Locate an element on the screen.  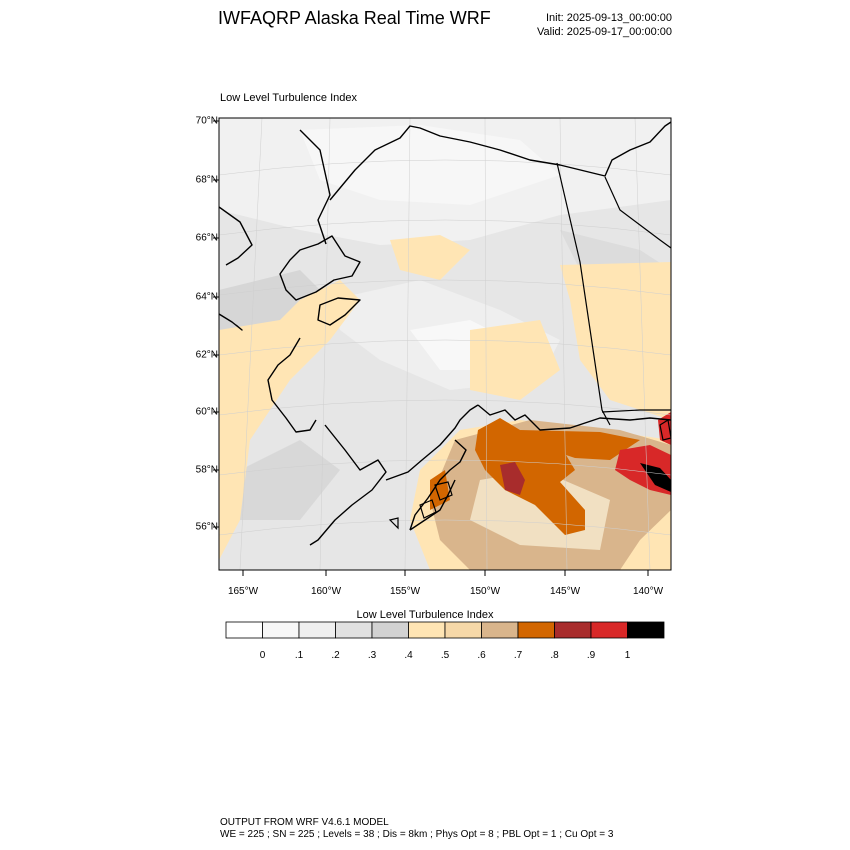
colorbar-tick-label: .2 is located at coordinates (335, 655).